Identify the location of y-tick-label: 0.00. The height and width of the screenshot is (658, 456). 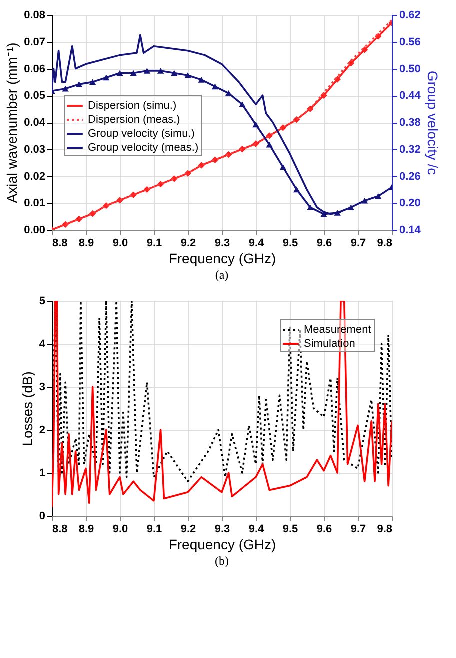
(35, 230).